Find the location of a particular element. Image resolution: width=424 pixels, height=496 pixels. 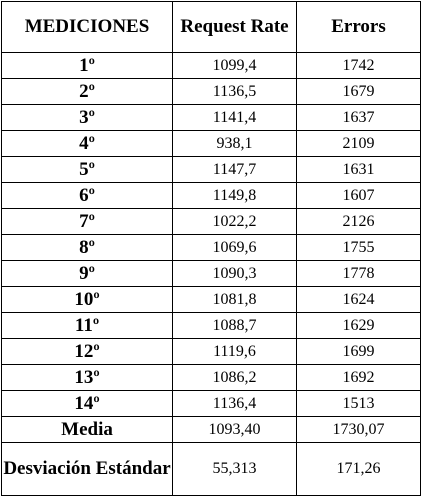

header-errors: Errors is located at coordinates (358, 27).